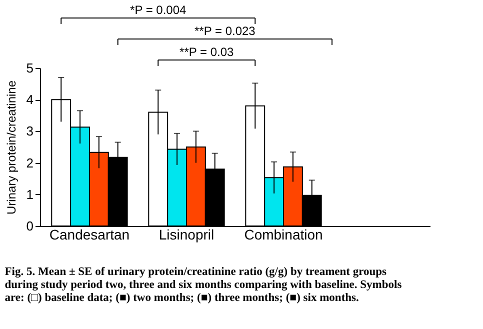 The height and width of the screenshot is (329, 483). What do you see at coordinates (11, 147) in the screenshot?
I see `y-axis-title: Urinary protein/creatinine` at bounding box center [11, 147].